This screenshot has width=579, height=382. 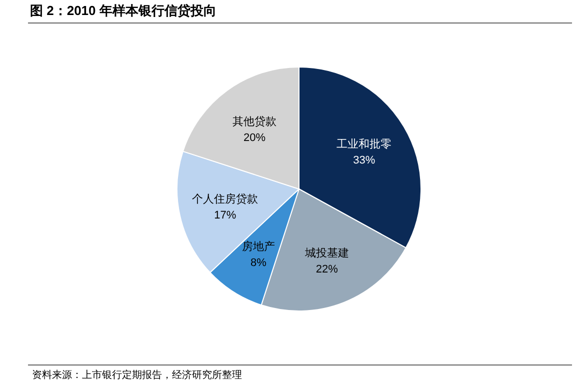 I want to click on data-label: 8%, so click(x=258, y=262).